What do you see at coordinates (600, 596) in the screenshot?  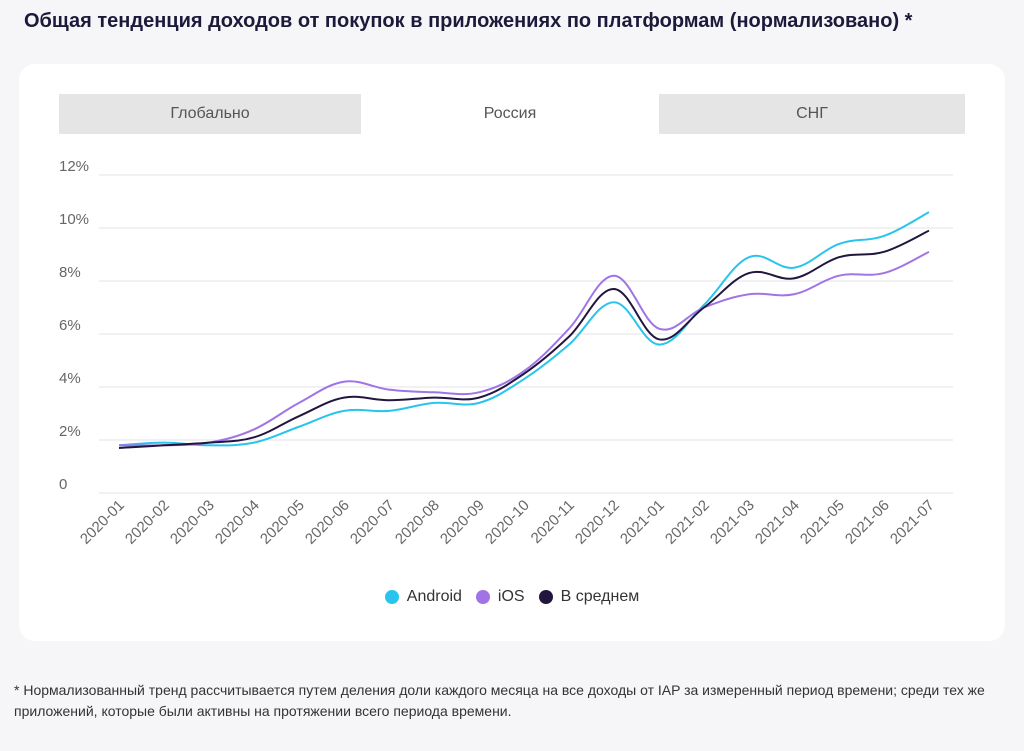 I see `legend-label-average: В среднем` at bounding box center [600, 596].